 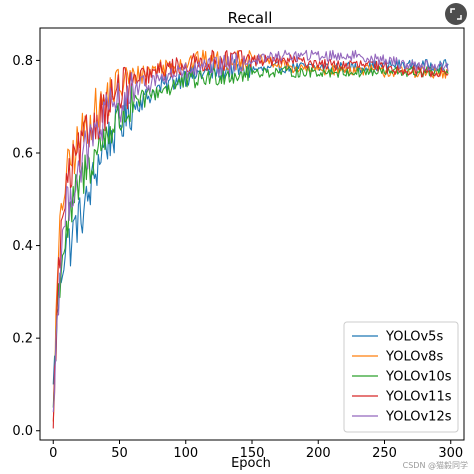 What do you see at coordinates (22, 339) in the screenshot?
I see `y-tick-label: 0.2` at bounding box center [22, 339].